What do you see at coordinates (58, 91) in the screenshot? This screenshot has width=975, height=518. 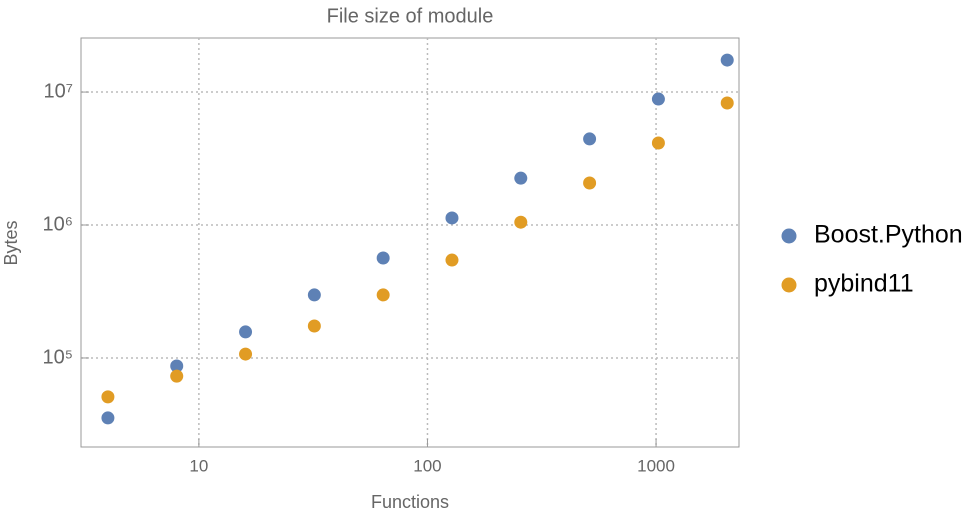 I see `y-tick-label: 10⁷` at bounding box center [58, 91].